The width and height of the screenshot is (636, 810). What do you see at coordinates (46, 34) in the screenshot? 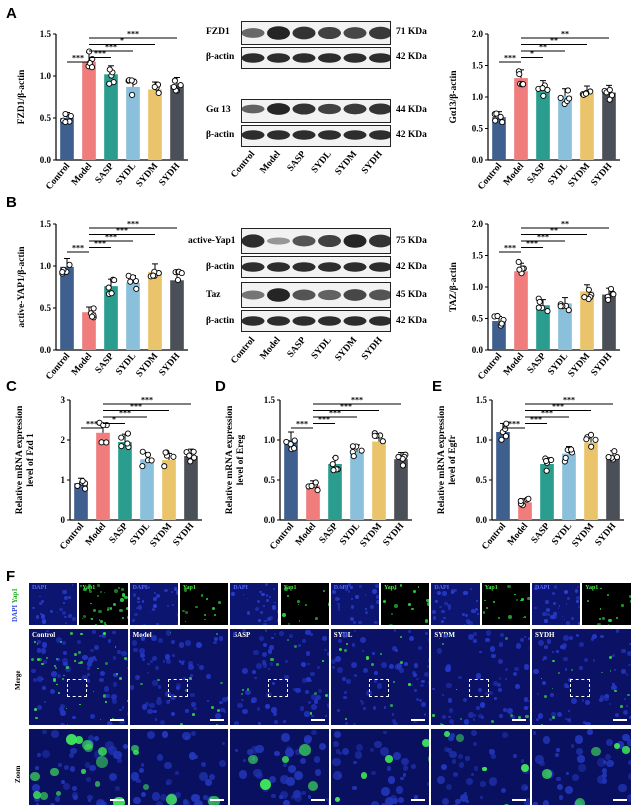
I see `y-tick-label: 1.5` at bounding box center [46, 34].